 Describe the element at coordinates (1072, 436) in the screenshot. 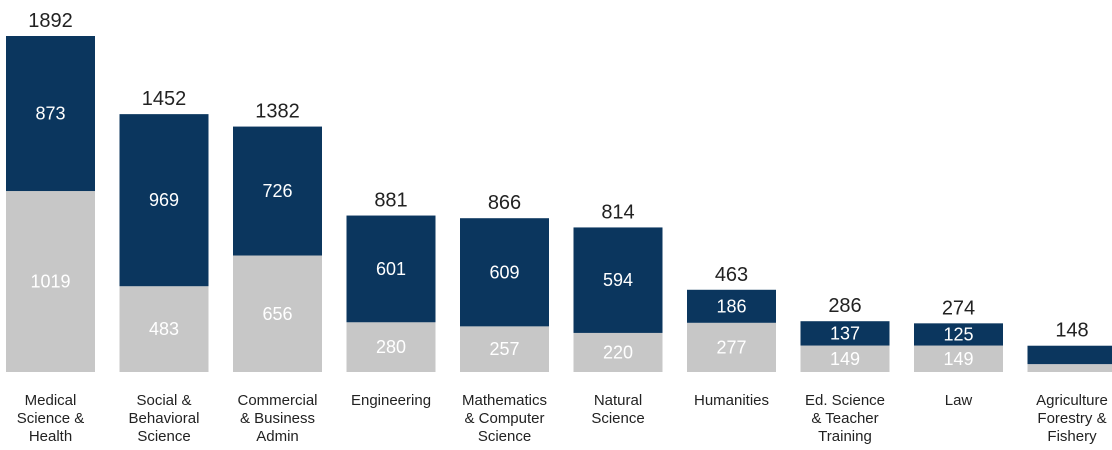

I see `category-label-line: Fishery` at that location.